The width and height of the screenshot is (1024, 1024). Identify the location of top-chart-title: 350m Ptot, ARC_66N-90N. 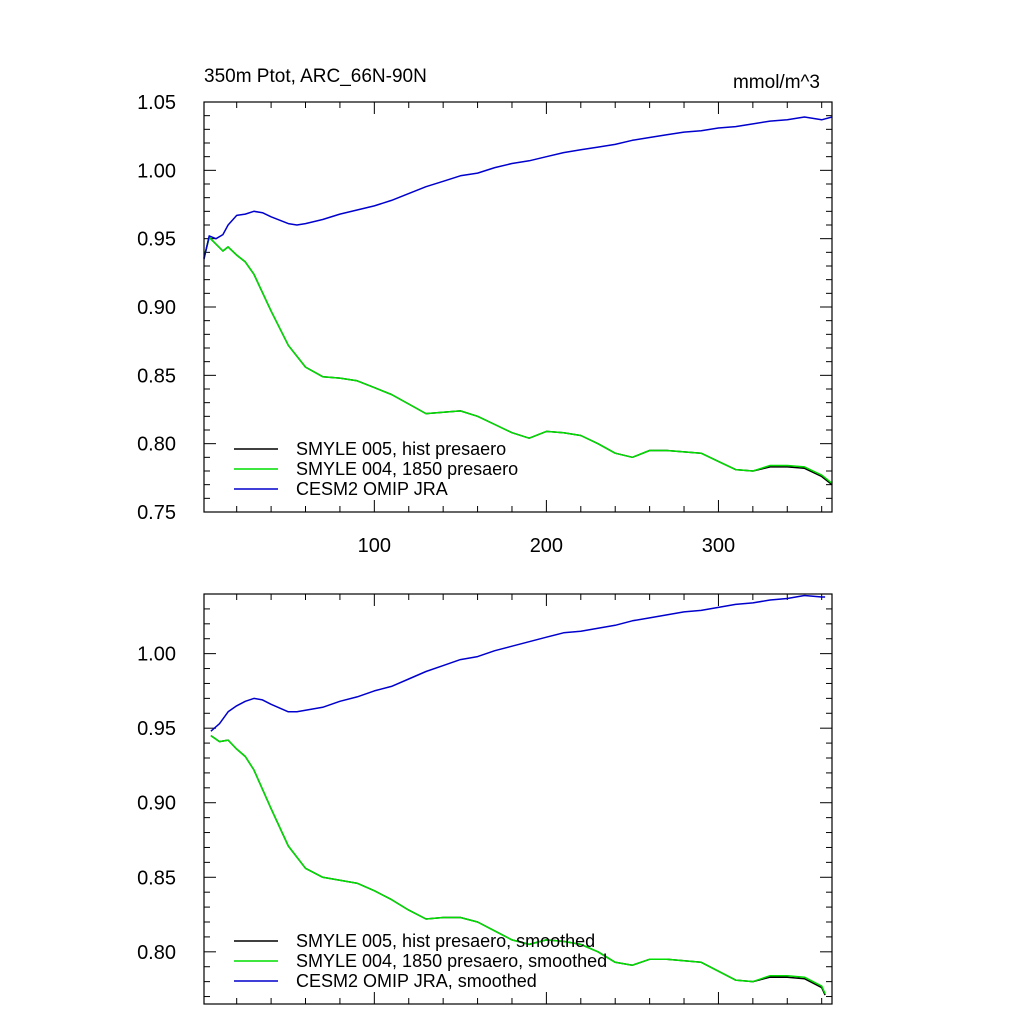
(315, 76).